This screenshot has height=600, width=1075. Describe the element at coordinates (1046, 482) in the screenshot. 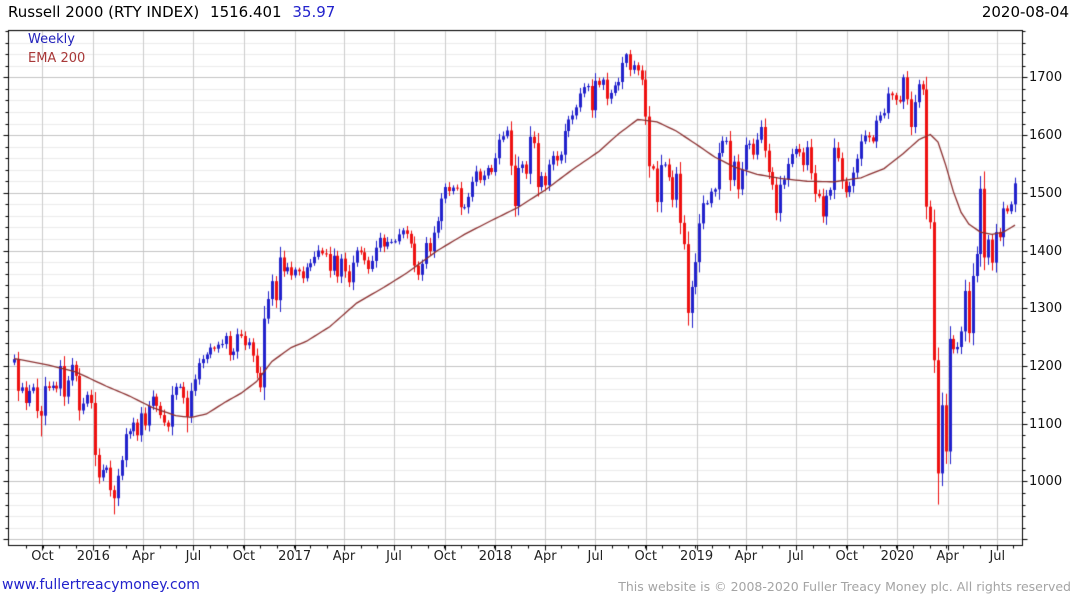

I see `price-axis-label: 1000` at that location.